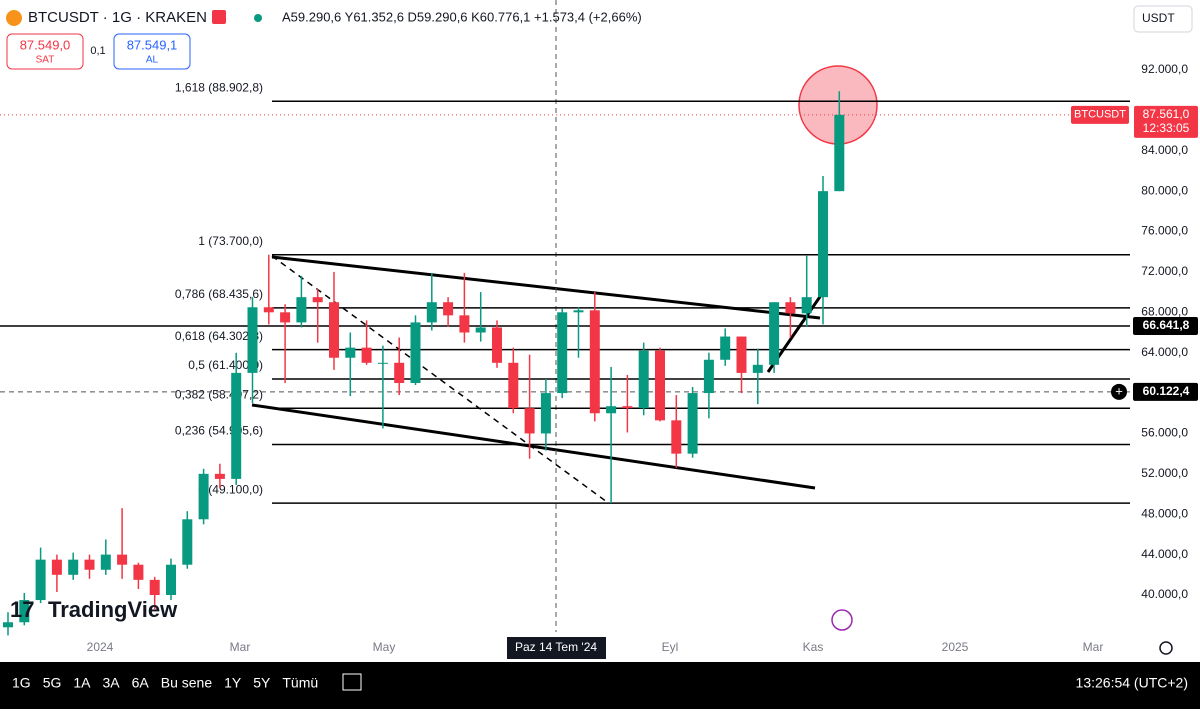  I want to click on currency: USDT, so click(1158, 18).